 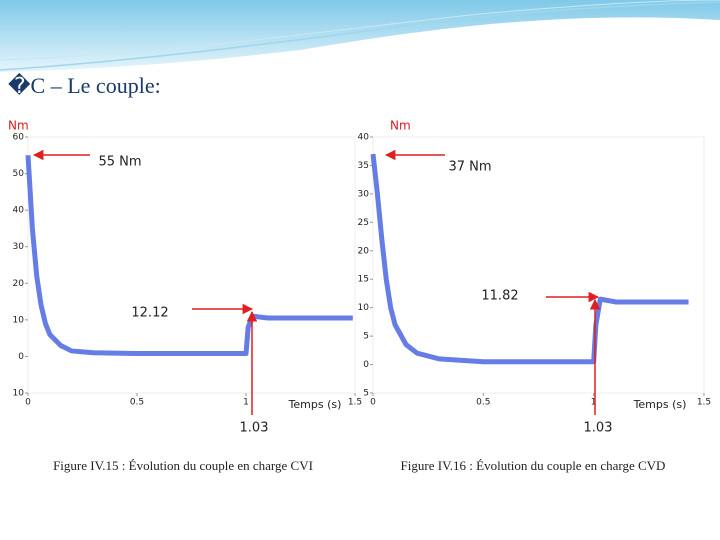 I want to click on annotation: 37 Nm, so click(x=469, y=167).